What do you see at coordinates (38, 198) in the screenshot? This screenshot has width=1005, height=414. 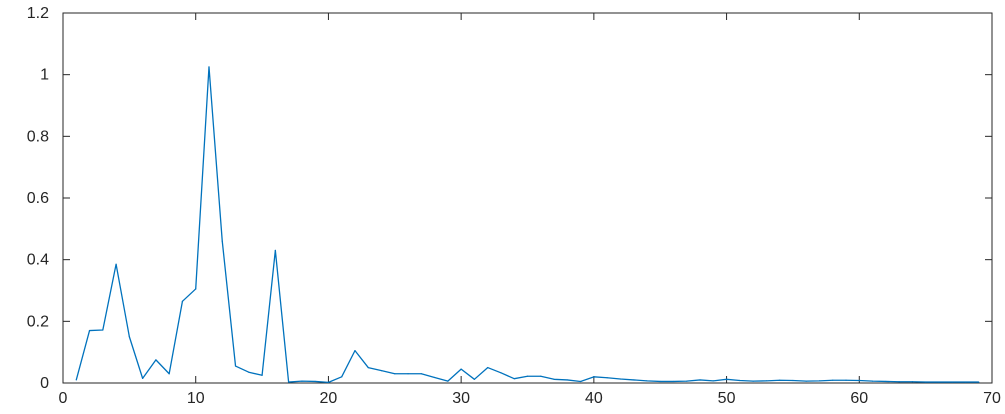 I see `y-tick-label: 0.6` at bounding box center [38, 198].